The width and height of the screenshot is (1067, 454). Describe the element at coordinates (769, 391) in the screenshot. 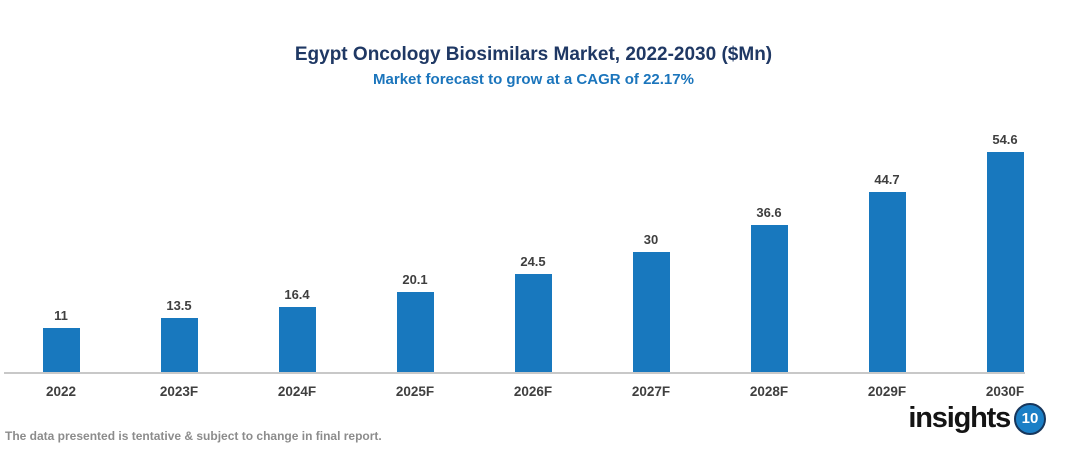

I see `x-axis-tick-label: 2028F` at that location.